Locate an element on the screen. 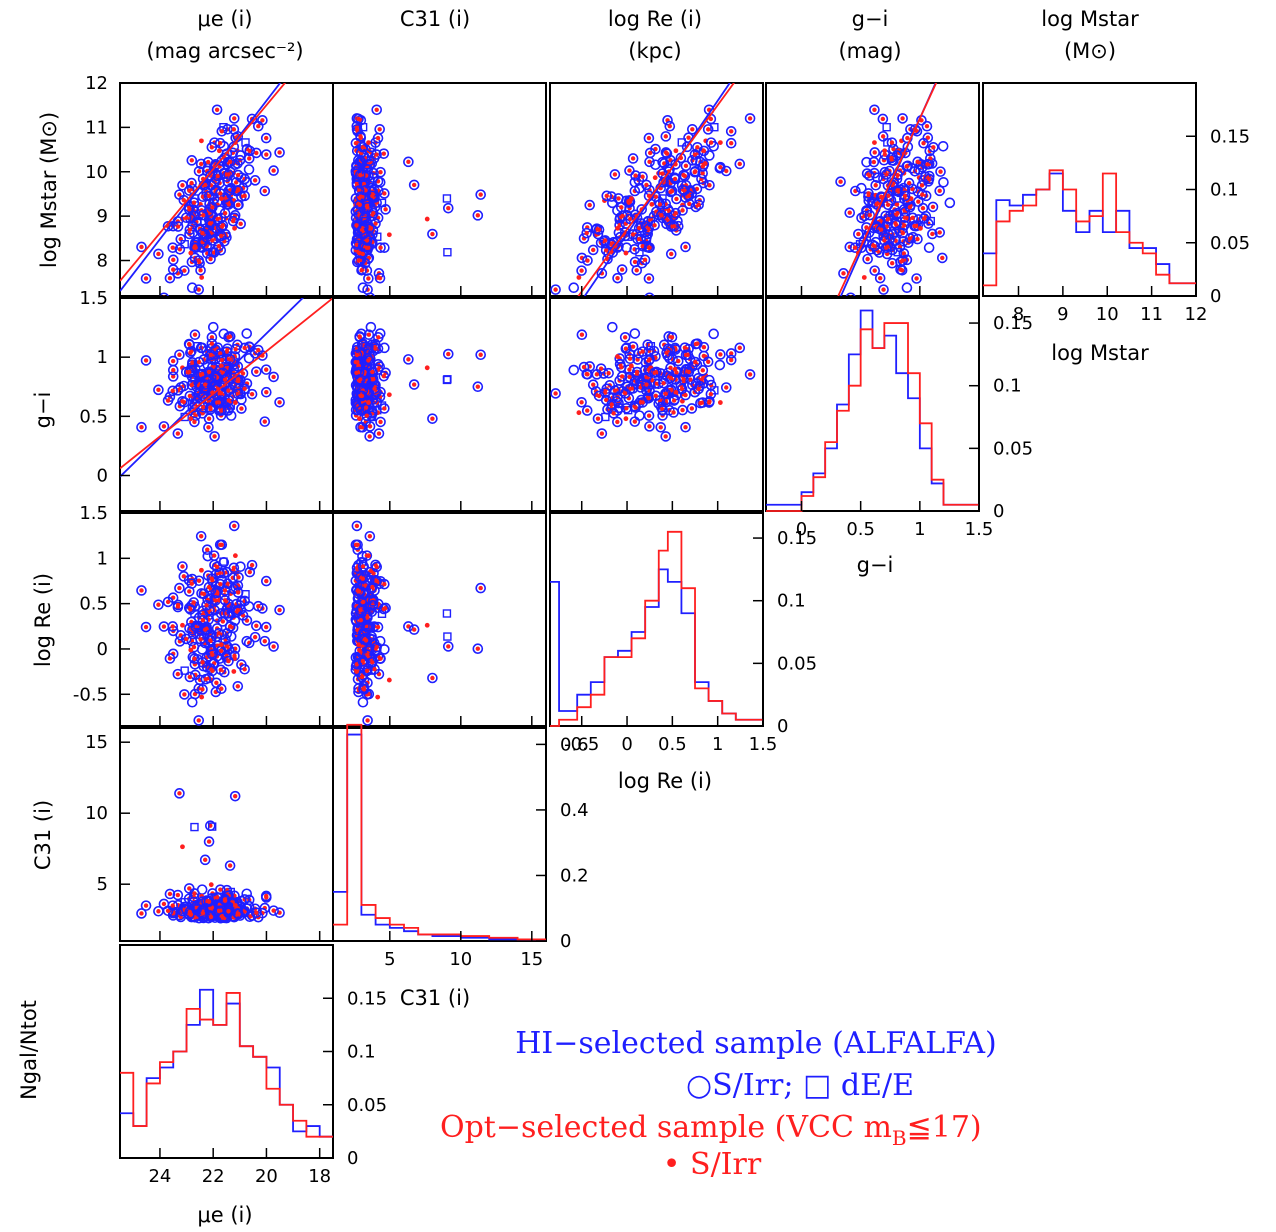 The height and width of the screenshot is (1232, 1276). panel-r1-c1: 8 9 10 11 12 is located at coordinates (209, 185).